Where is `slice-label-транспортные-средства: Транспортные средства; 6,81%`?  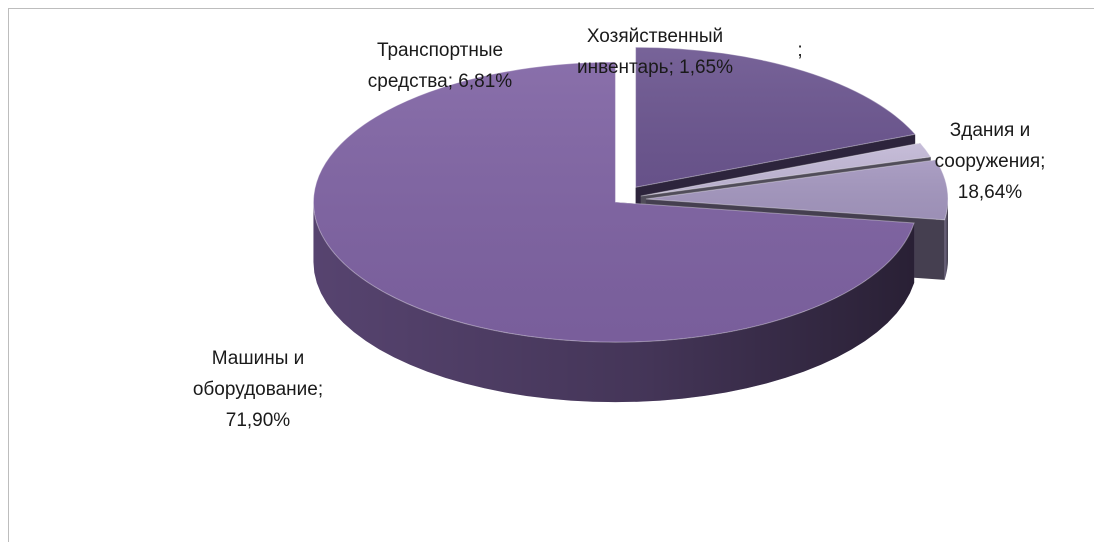
slice-label-транспортные-средства: Транспортные средства; 6,81% is located at coordinates (440, 66).